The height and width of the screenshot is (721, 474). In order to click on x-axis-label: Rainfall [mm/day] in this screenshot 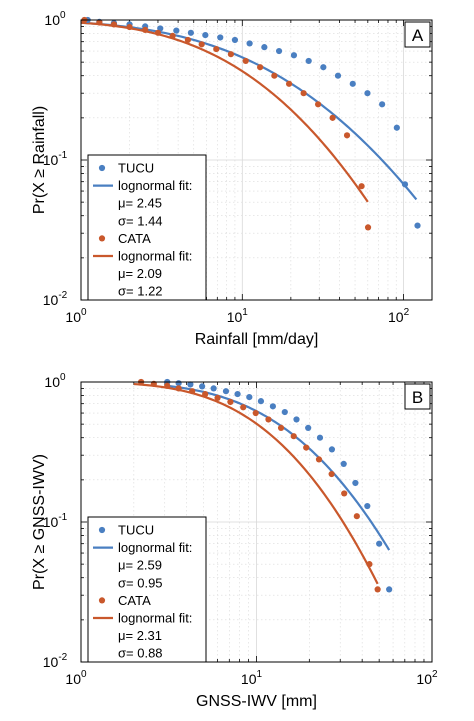, I will do `click(257, 339)`.